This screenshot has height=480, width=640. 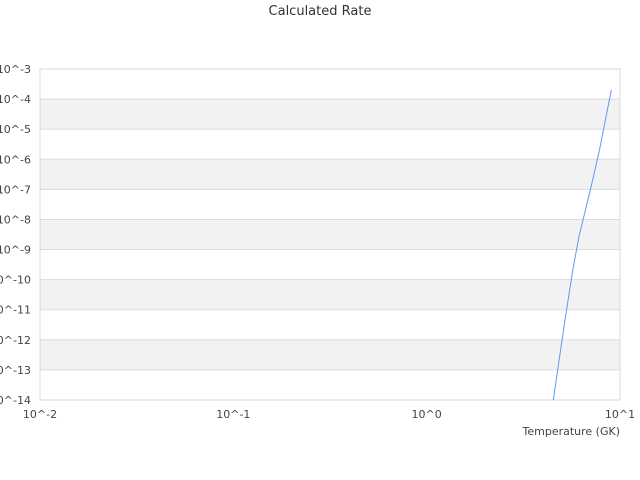 What do you see at coordinates (15, 69) in the screenshot?
I see `y-tick-label: 10^-3` at bounding box center [15, 69].